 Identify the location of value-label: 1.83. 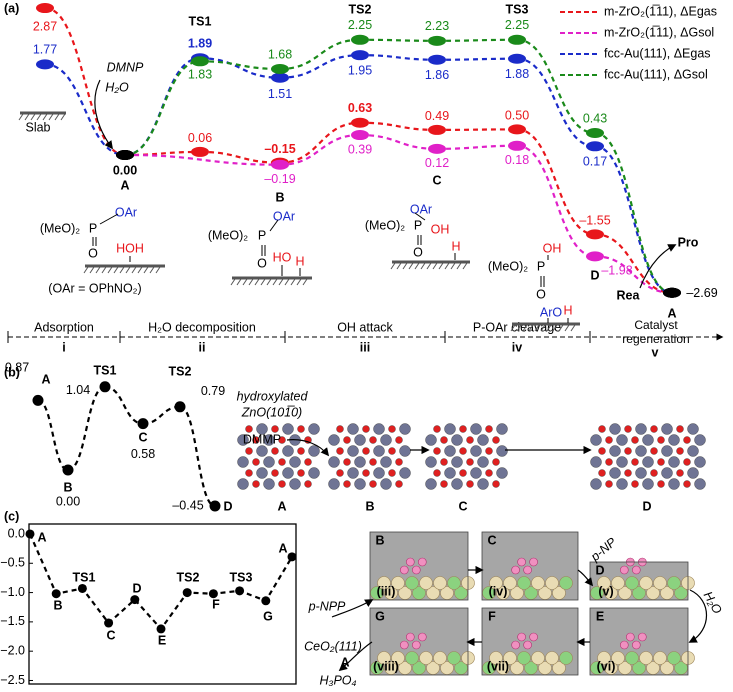
(200, 75).